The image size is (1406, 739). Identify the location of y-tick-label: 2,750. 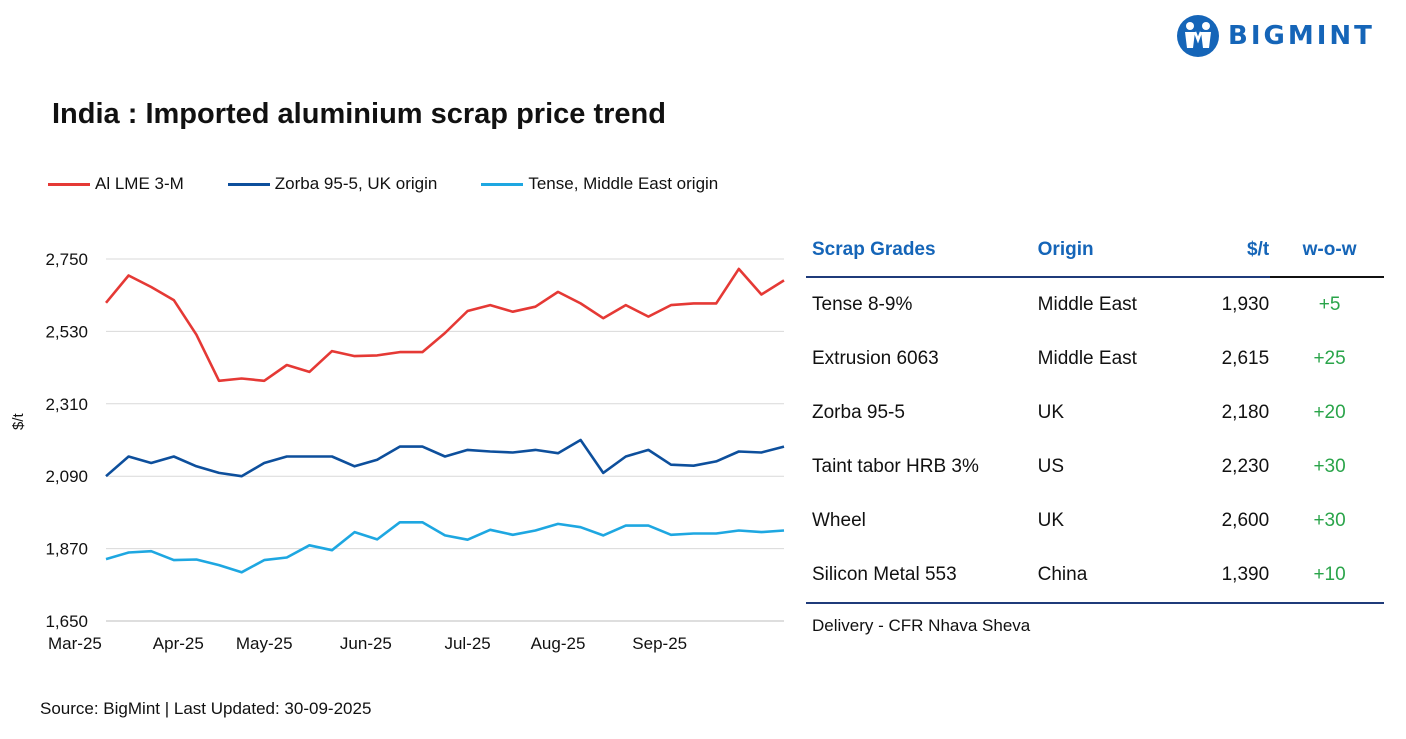
(66, 259).